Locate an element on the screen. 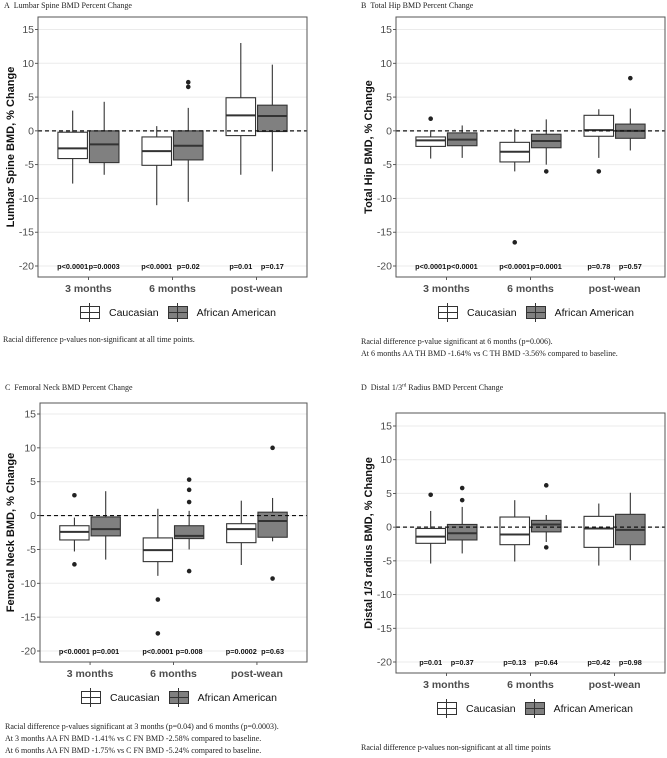  panel-title: B Total Hip BMD Percent Change is located at coordinates (417, 5).